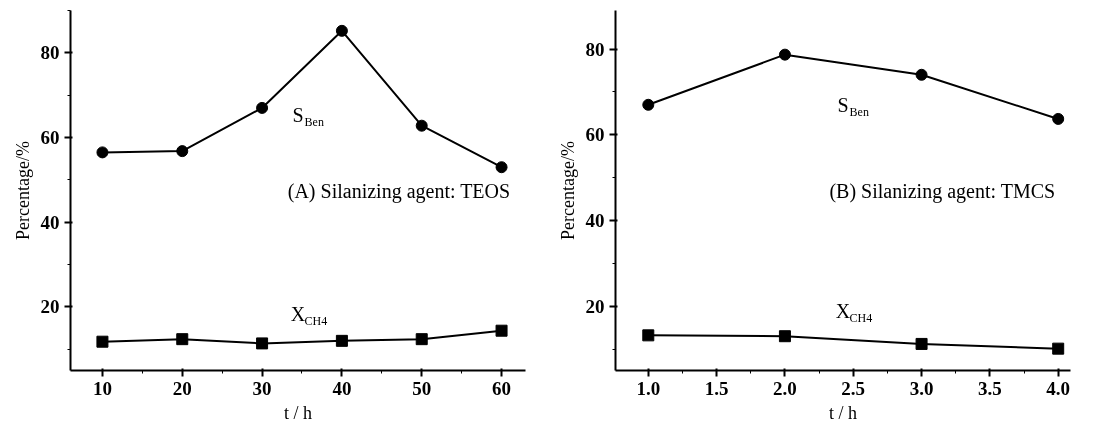  What do you see at coordinates (399, 191) in the screenshot?
I see `annotation: (A) Silanizing agent: TEOS` at bounding box center [399, 191].